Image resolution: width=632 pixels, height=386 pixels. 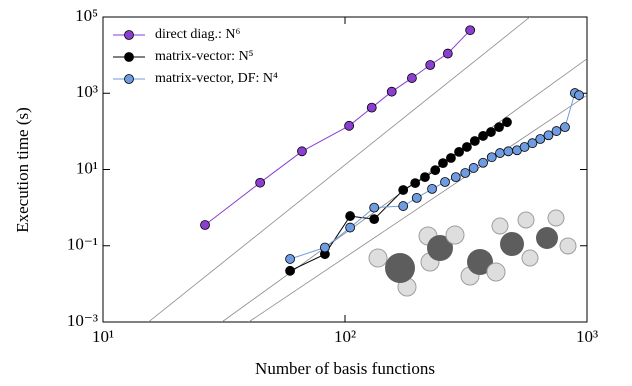 I want to click on y-tick-label: 10³, so click(x=87, y=91).